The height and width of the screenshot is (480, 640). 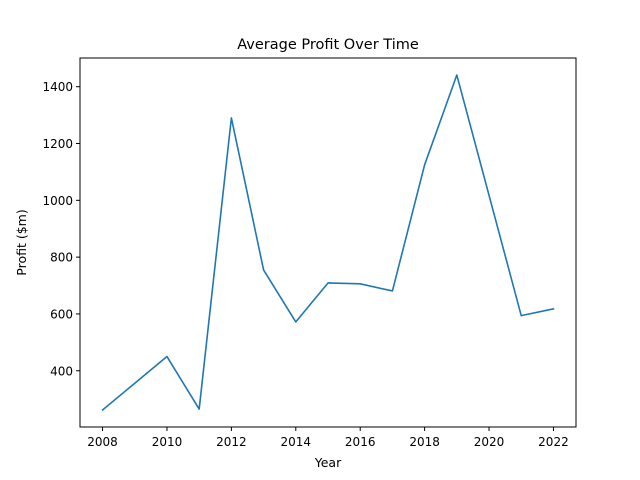 What do you see at coordinates (57, 144) in the screenshot?
I see `y-tick-label: 1200` at bounding box center [57, 144].